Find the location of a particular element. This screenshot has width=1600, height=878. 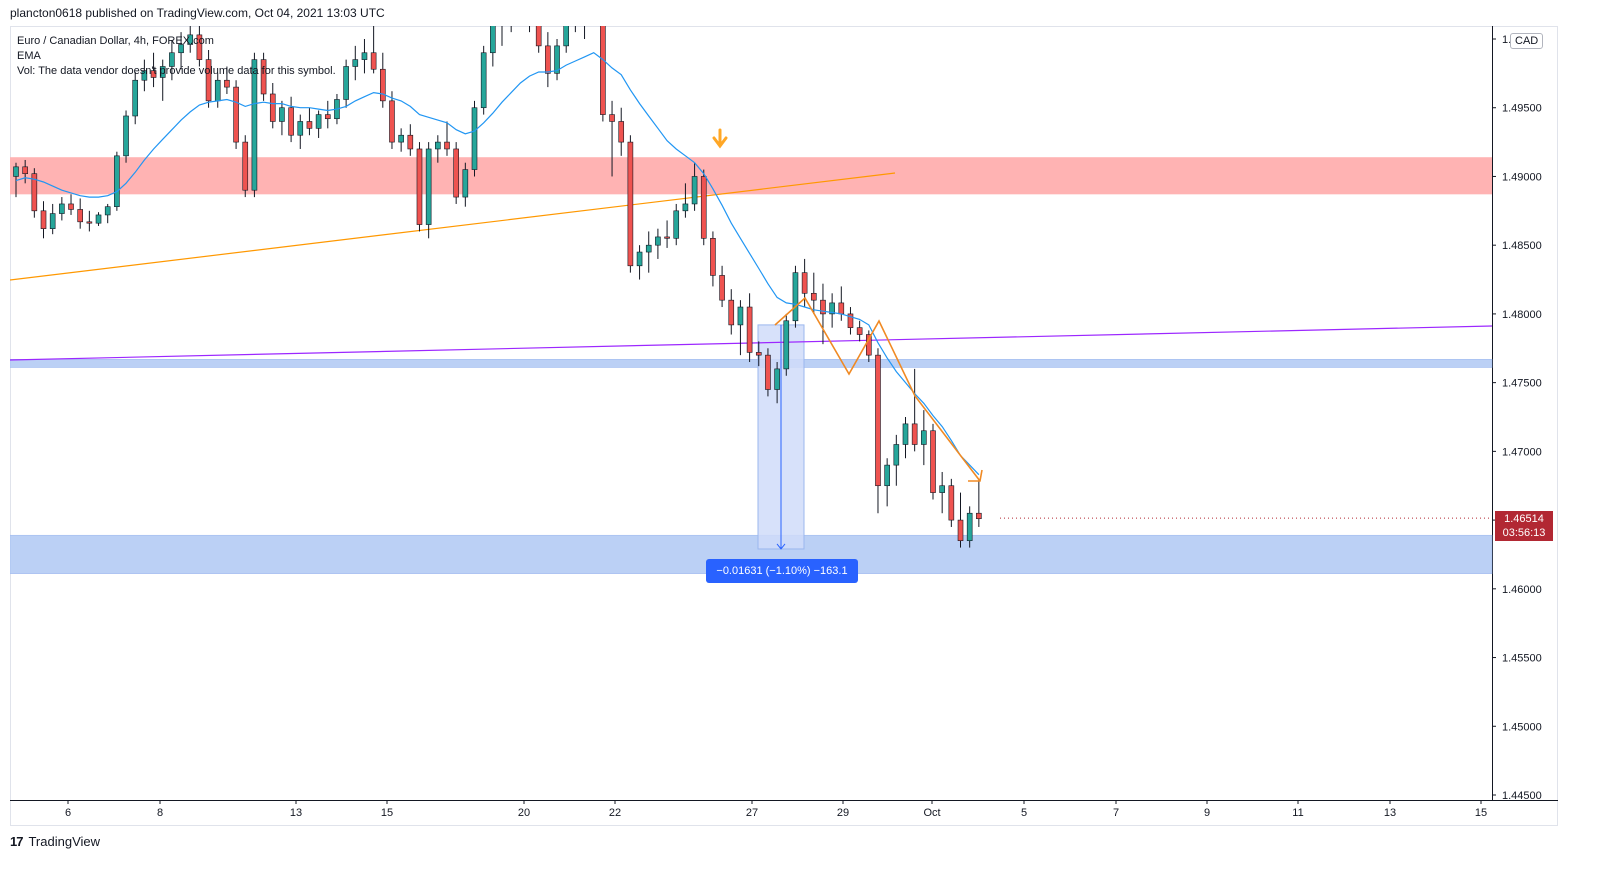

symbol-description: Euro / Canadian Dollar, 4h, FOREX.com is located at coordinates (115, 41).